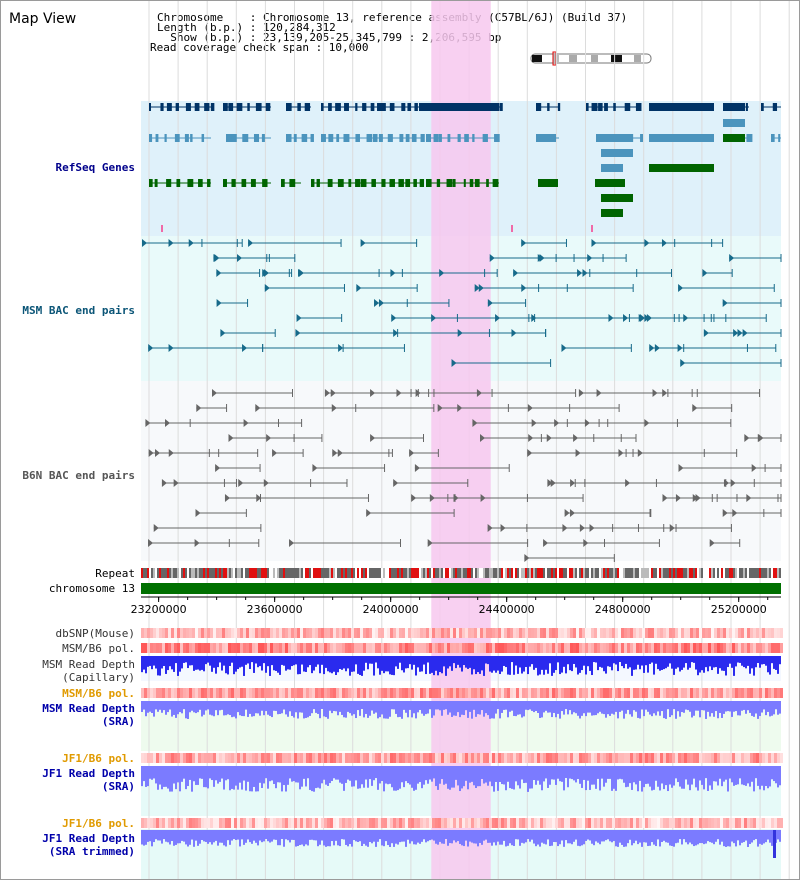  What do you see at coordinates (591, 58) in the screenshot?
I see `chromosome-ideogram` at bounding box center [591, 58].